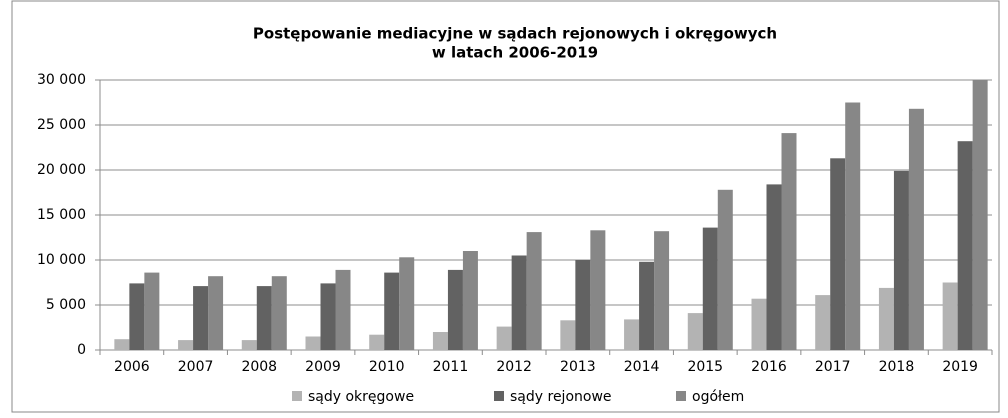 This screenshot has height=418, width=1008. Describe the element at coordinates (61, 170) in the screenshot. I see `y-tick-label: 20 000` at that location.